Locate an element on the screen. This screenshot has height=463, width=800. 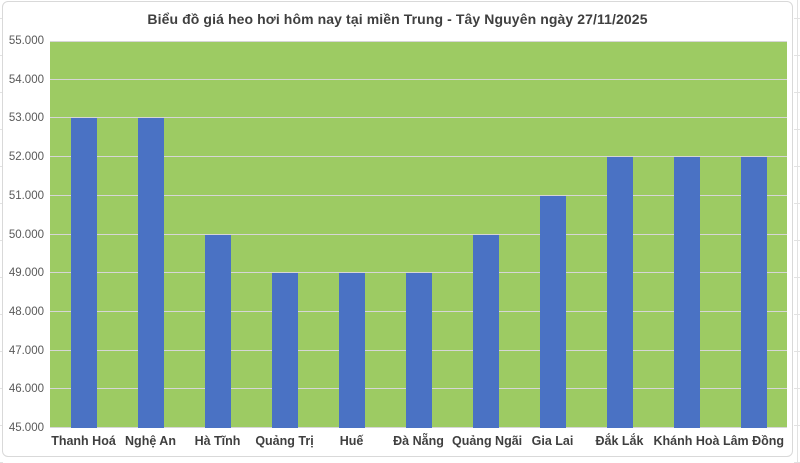
sheet-column-gridline is located at coordinates (797, 231).